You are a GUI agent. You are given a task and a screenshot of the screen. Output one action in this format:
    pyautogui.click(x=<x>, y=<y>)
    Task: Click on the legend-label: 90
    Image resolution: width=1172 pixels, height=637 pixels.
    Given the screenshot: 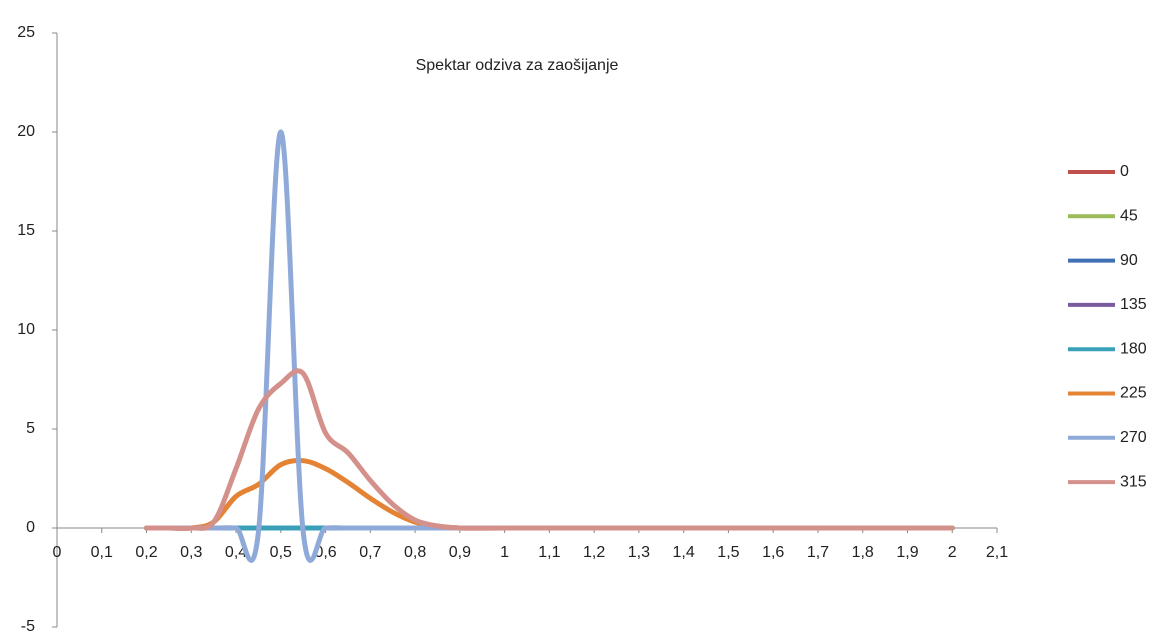 What is the action you would take?
    pyautogui.click(x=1129, y=260)
    